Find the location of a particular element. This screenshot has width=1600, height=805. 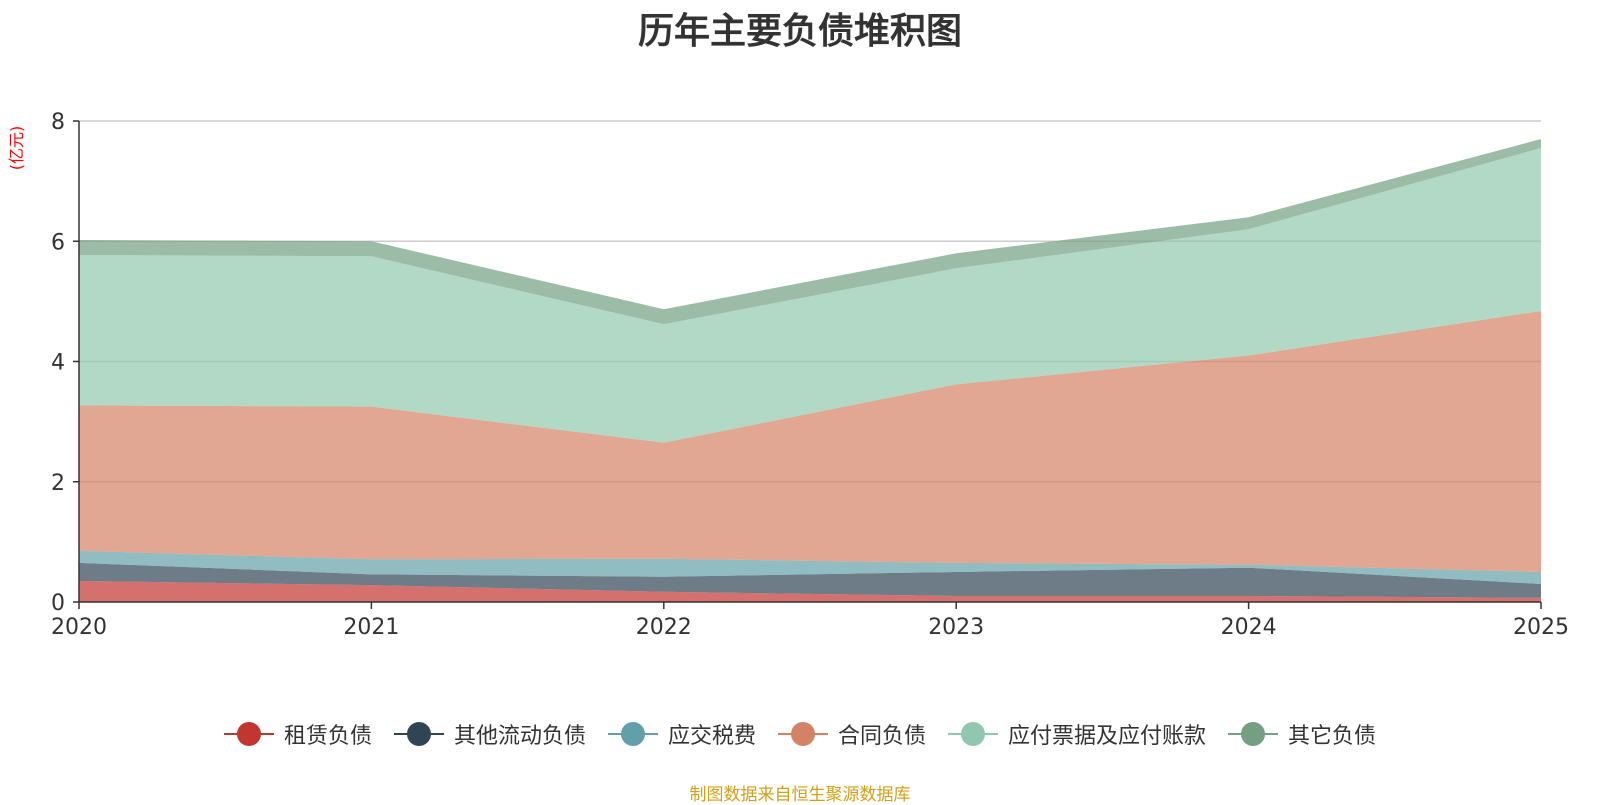

legend-label: 租赁负债 is located at coordinates (327, 736).